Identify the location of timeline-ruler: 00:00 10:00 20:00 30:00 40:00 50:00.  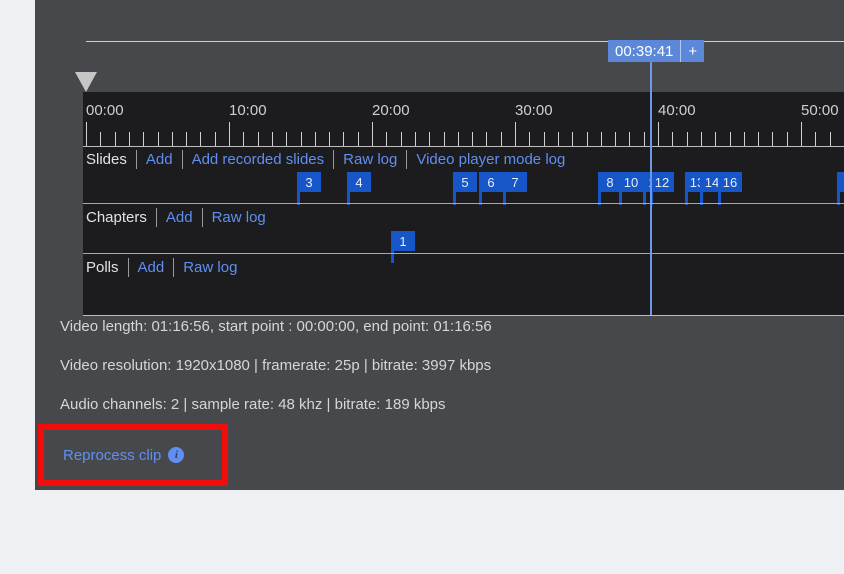
(463, 119).